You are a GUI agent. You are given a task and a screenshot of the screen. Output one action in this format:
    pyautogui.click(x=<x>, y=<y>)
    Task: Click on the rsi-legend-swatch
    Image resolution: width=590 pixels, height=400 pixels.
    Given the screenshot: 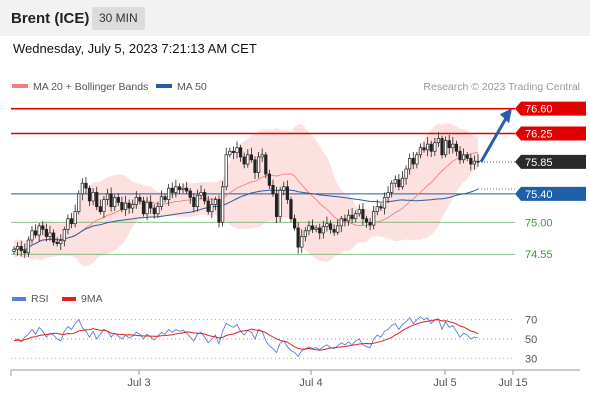 What is the action you would take?
    pyautogui.click(x=69, y=299)
    